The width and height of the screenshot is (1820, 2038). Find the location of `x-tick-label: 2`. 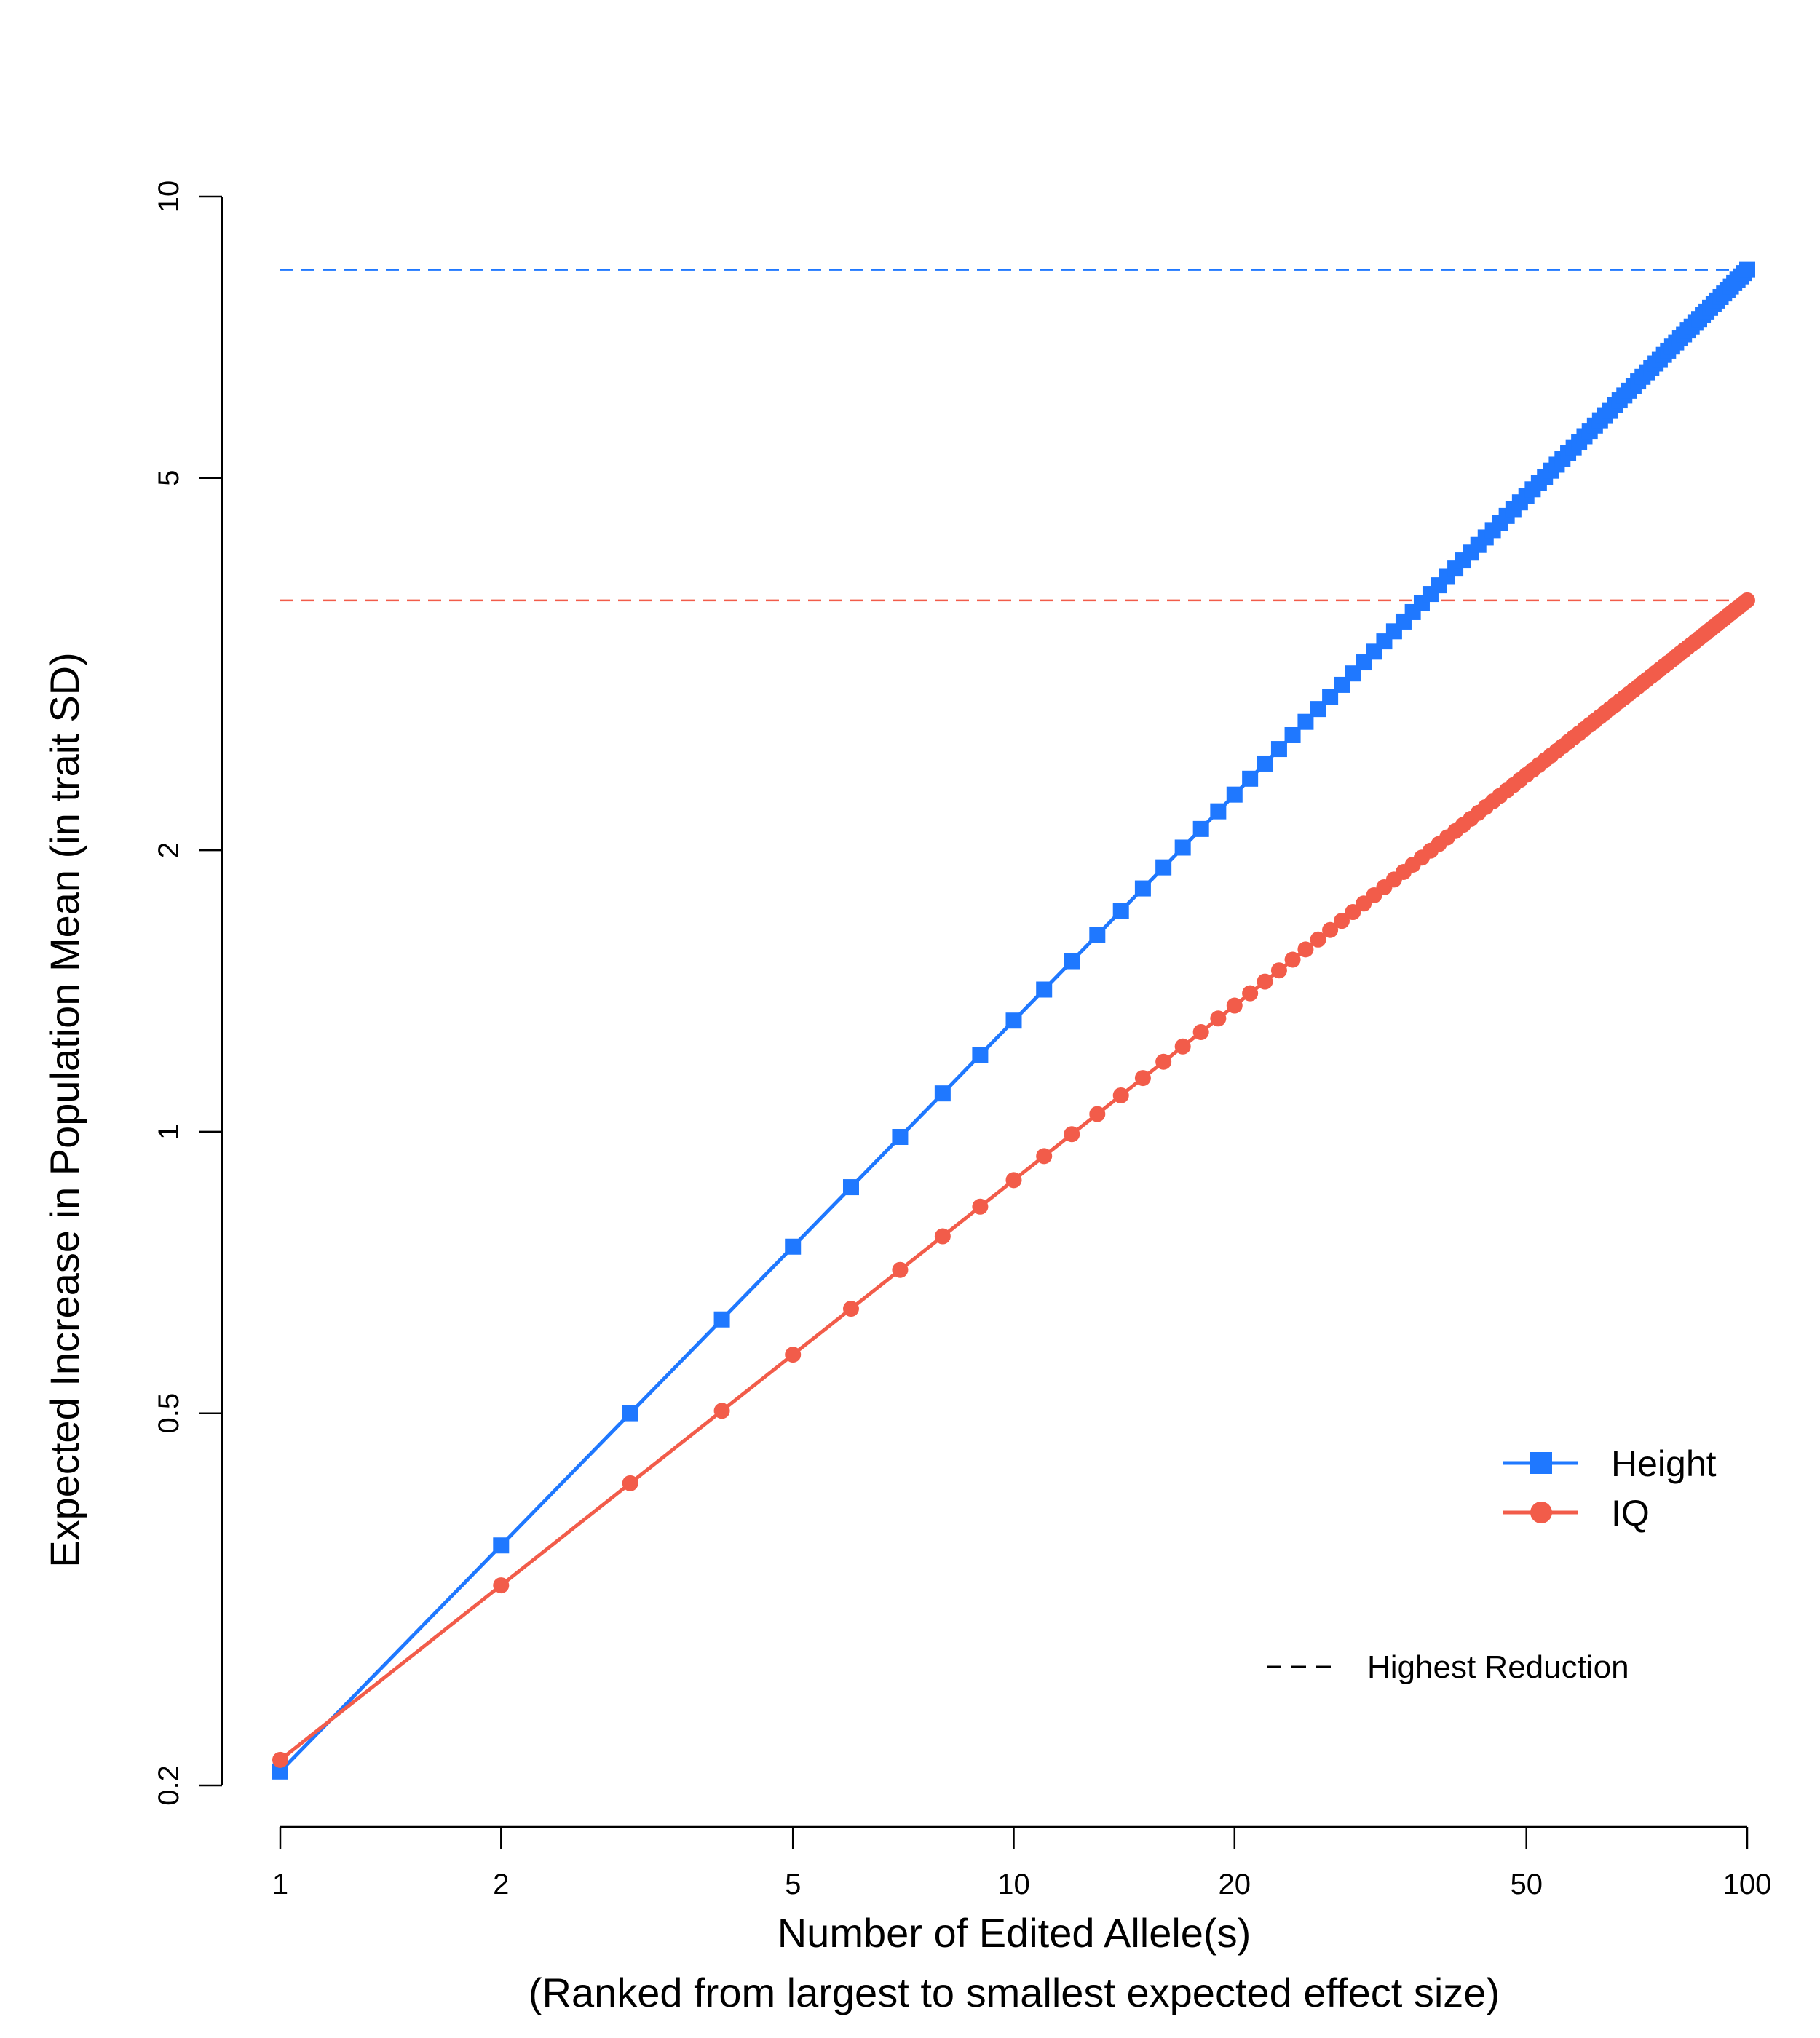

x-tick-label: 2 is located at coordinates (501, 1884).